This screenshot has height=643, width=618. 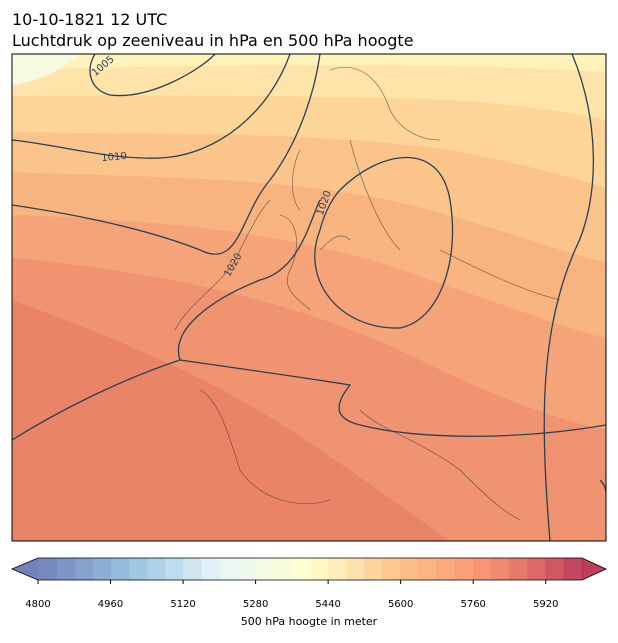 What do you see at coordinates (594, 569) in the screenshot?
I see `colorbar-extend-high` at bounding box center [594, 569].